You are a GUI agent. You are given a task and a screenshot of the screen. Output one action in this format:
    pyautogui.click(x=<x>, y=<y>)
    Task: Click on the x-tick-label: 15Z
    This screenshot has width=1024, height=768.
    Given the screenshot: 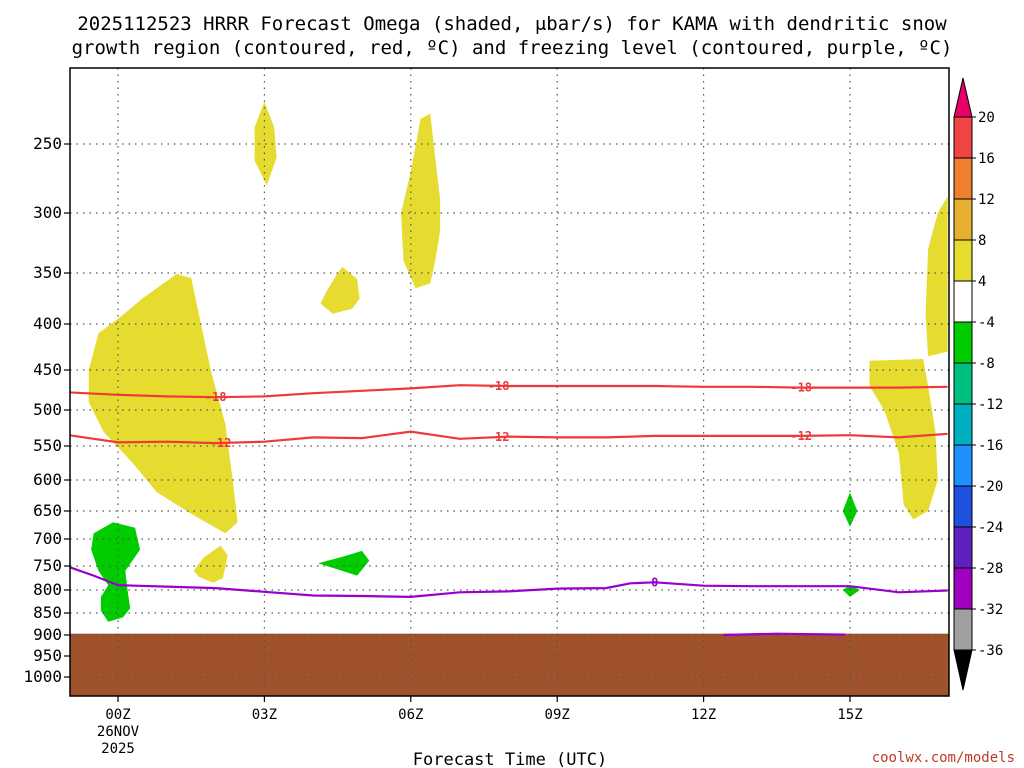 What is the action you would take?
    pyautogui.click(x=849, y=715)
    